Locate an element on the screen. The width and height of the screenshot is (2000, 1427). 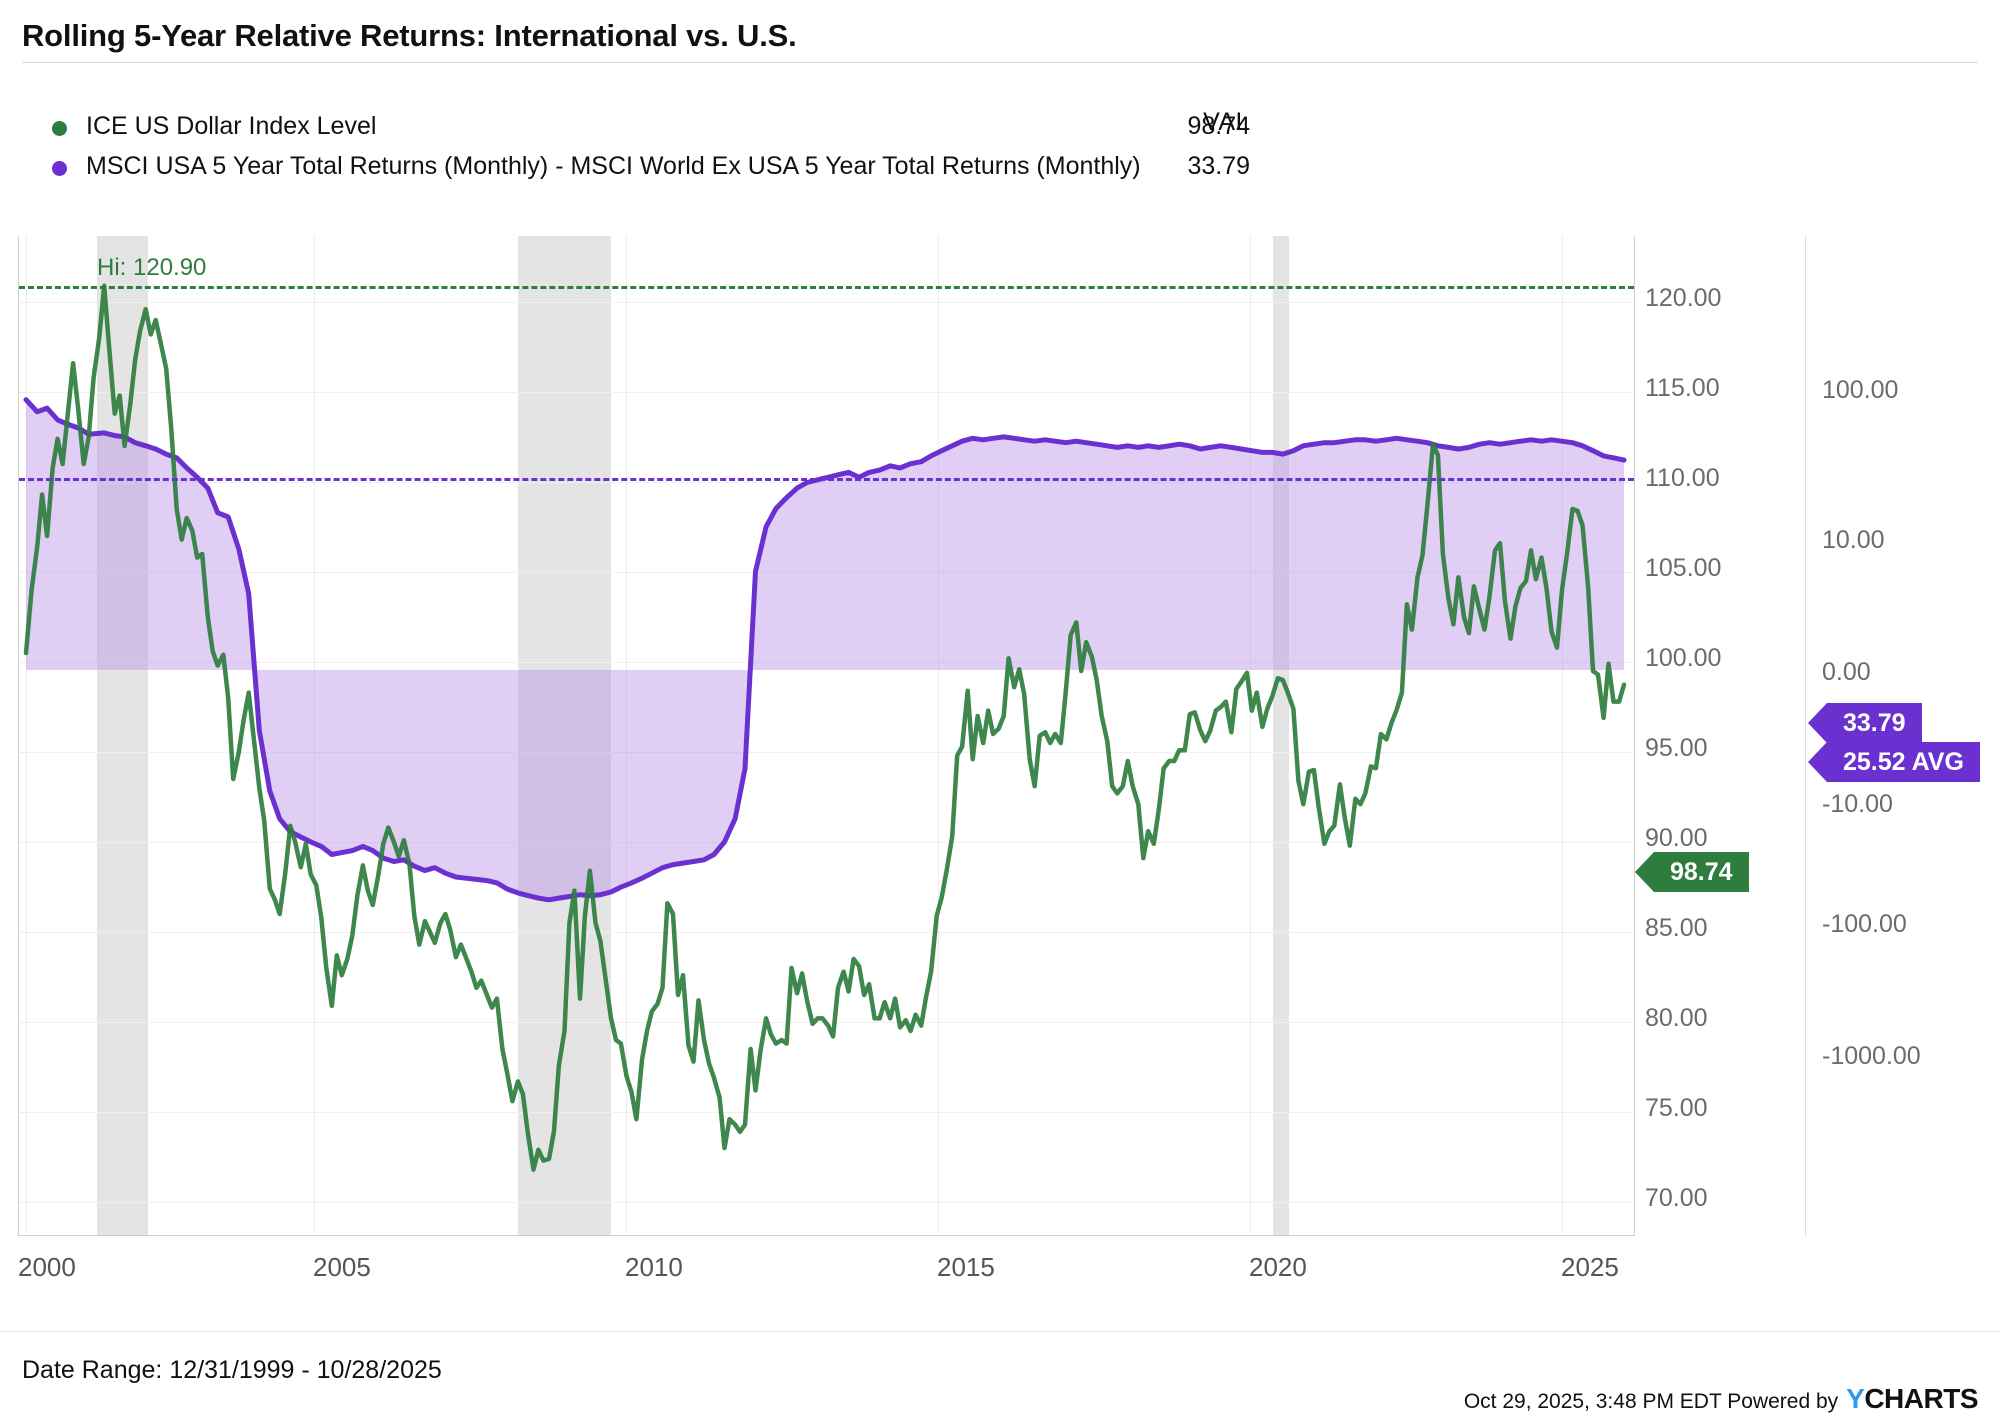
legend-dot-purple-icon is located at coordinates (59, 168).